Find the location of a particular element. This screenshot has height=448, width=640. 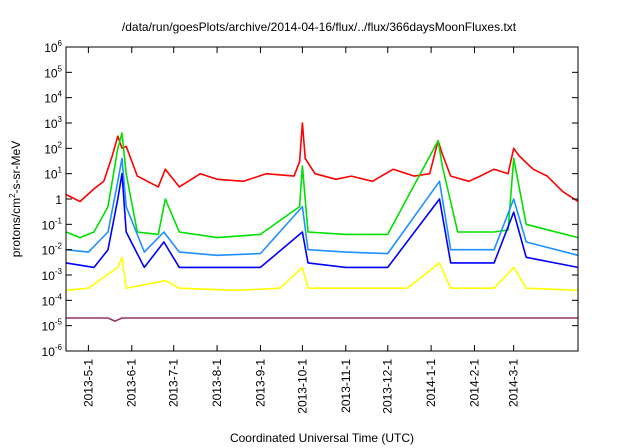

x-tick-label: 2013-11-1 is located at coordinates (346, 386).